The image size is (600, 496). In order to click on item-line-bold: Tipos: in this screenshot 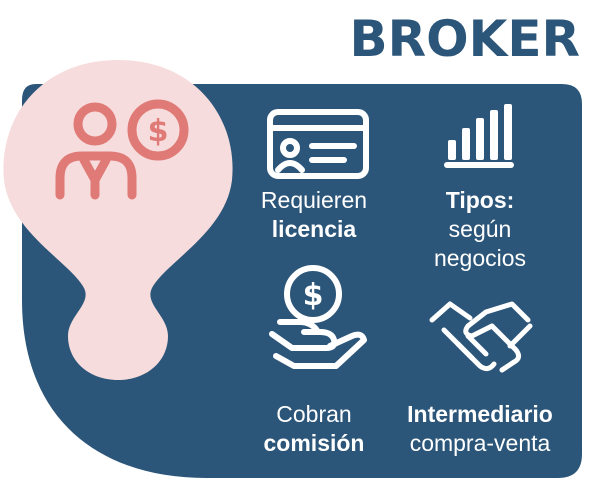, I will do `click(480, 200)`.